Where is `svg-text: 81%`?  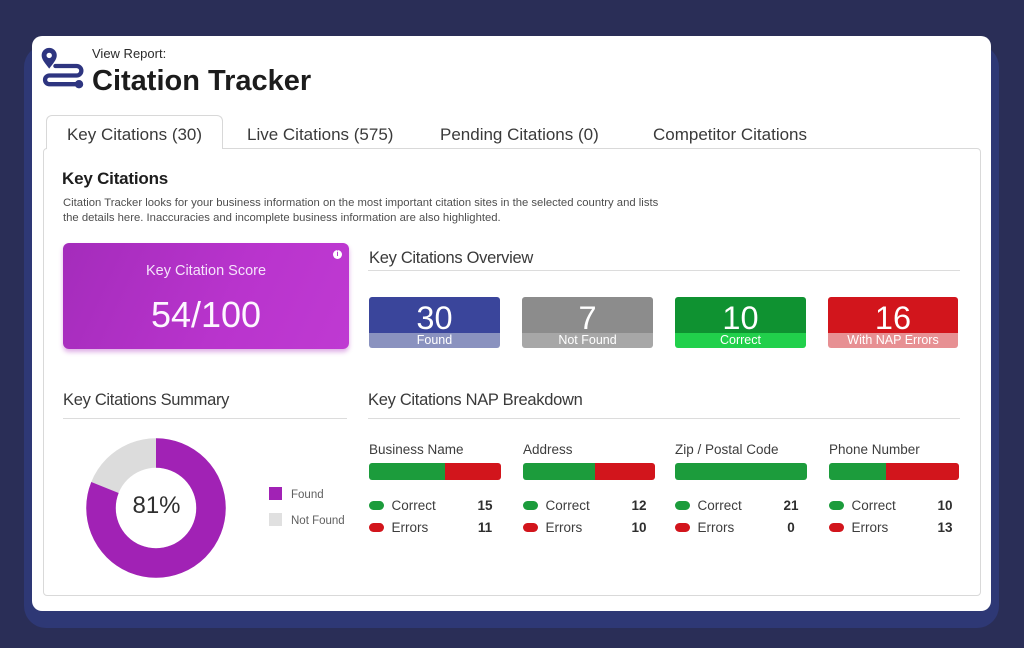 svg-text: 81% is located at coordinates (156, 505).